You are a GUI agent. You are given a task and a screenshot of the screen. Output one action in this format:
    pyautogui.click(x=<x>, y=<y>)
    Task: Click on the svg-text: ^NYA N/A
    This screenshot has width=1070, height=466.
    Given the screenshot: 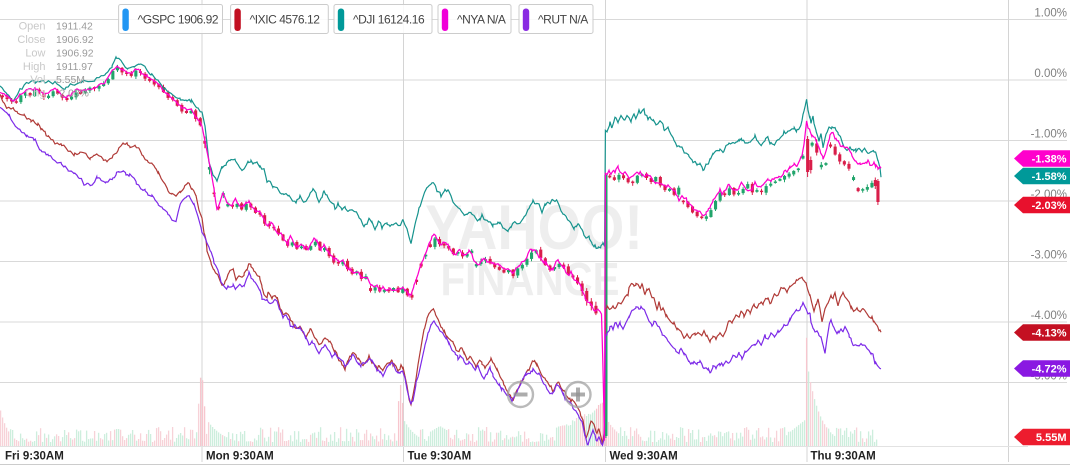 What is the action you would take?
    pyautogui.click(x=481, y=20)
    